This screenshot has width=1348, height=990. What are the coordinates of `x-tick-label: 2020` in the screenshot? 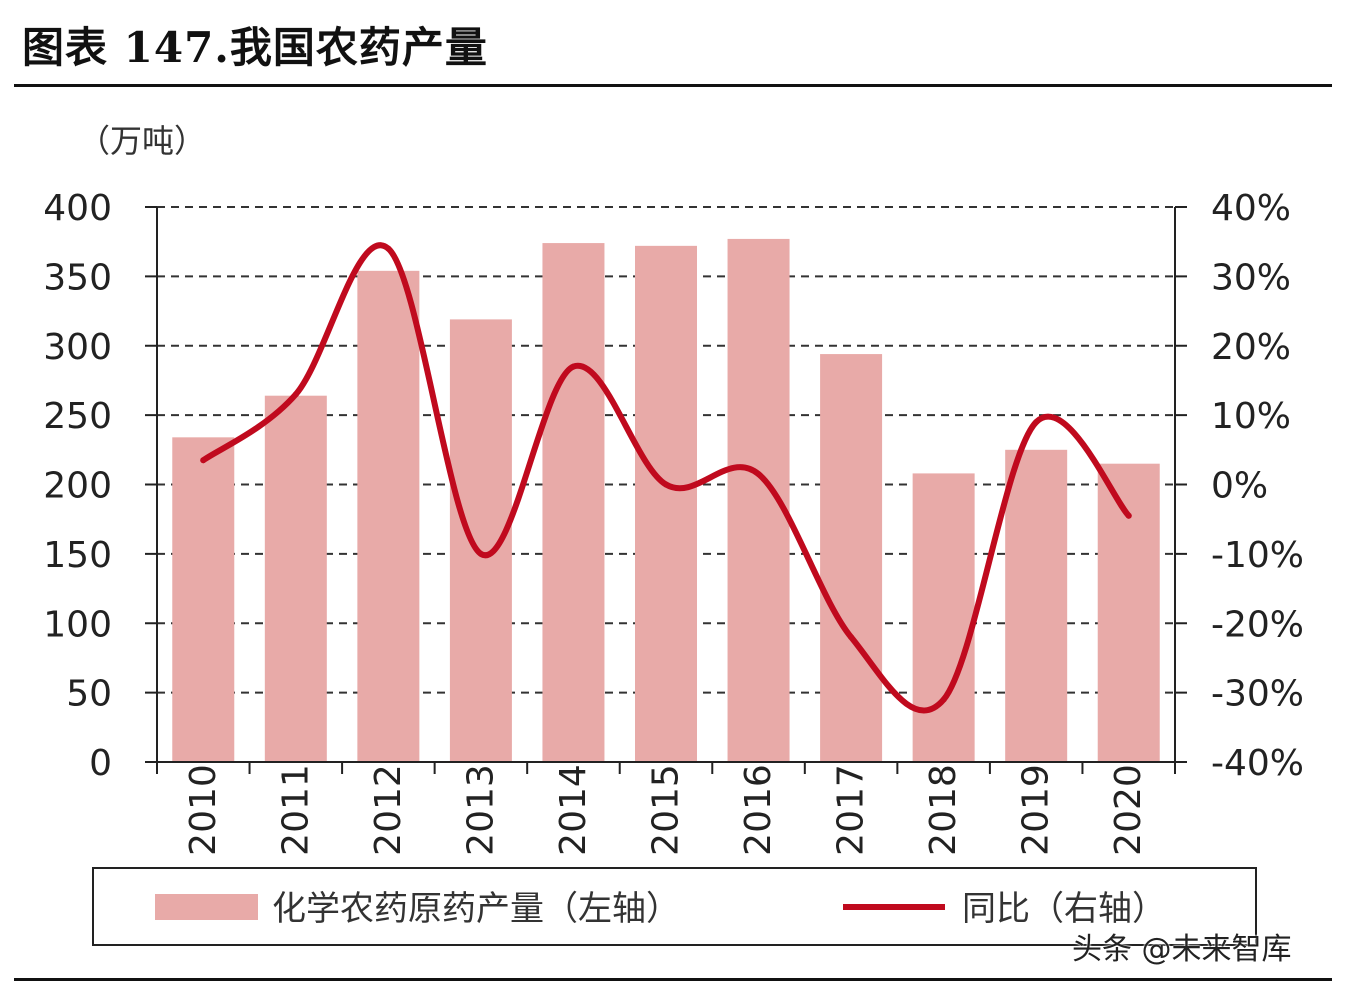 It's located at (1128, 810).